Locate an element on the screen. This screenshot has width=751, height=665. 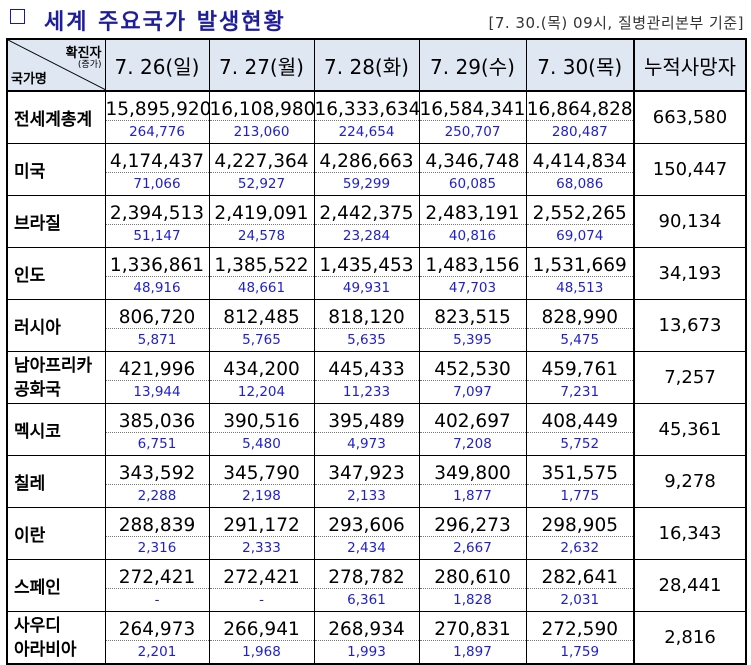
daily-increase: - is located at coordinates (157, 600).